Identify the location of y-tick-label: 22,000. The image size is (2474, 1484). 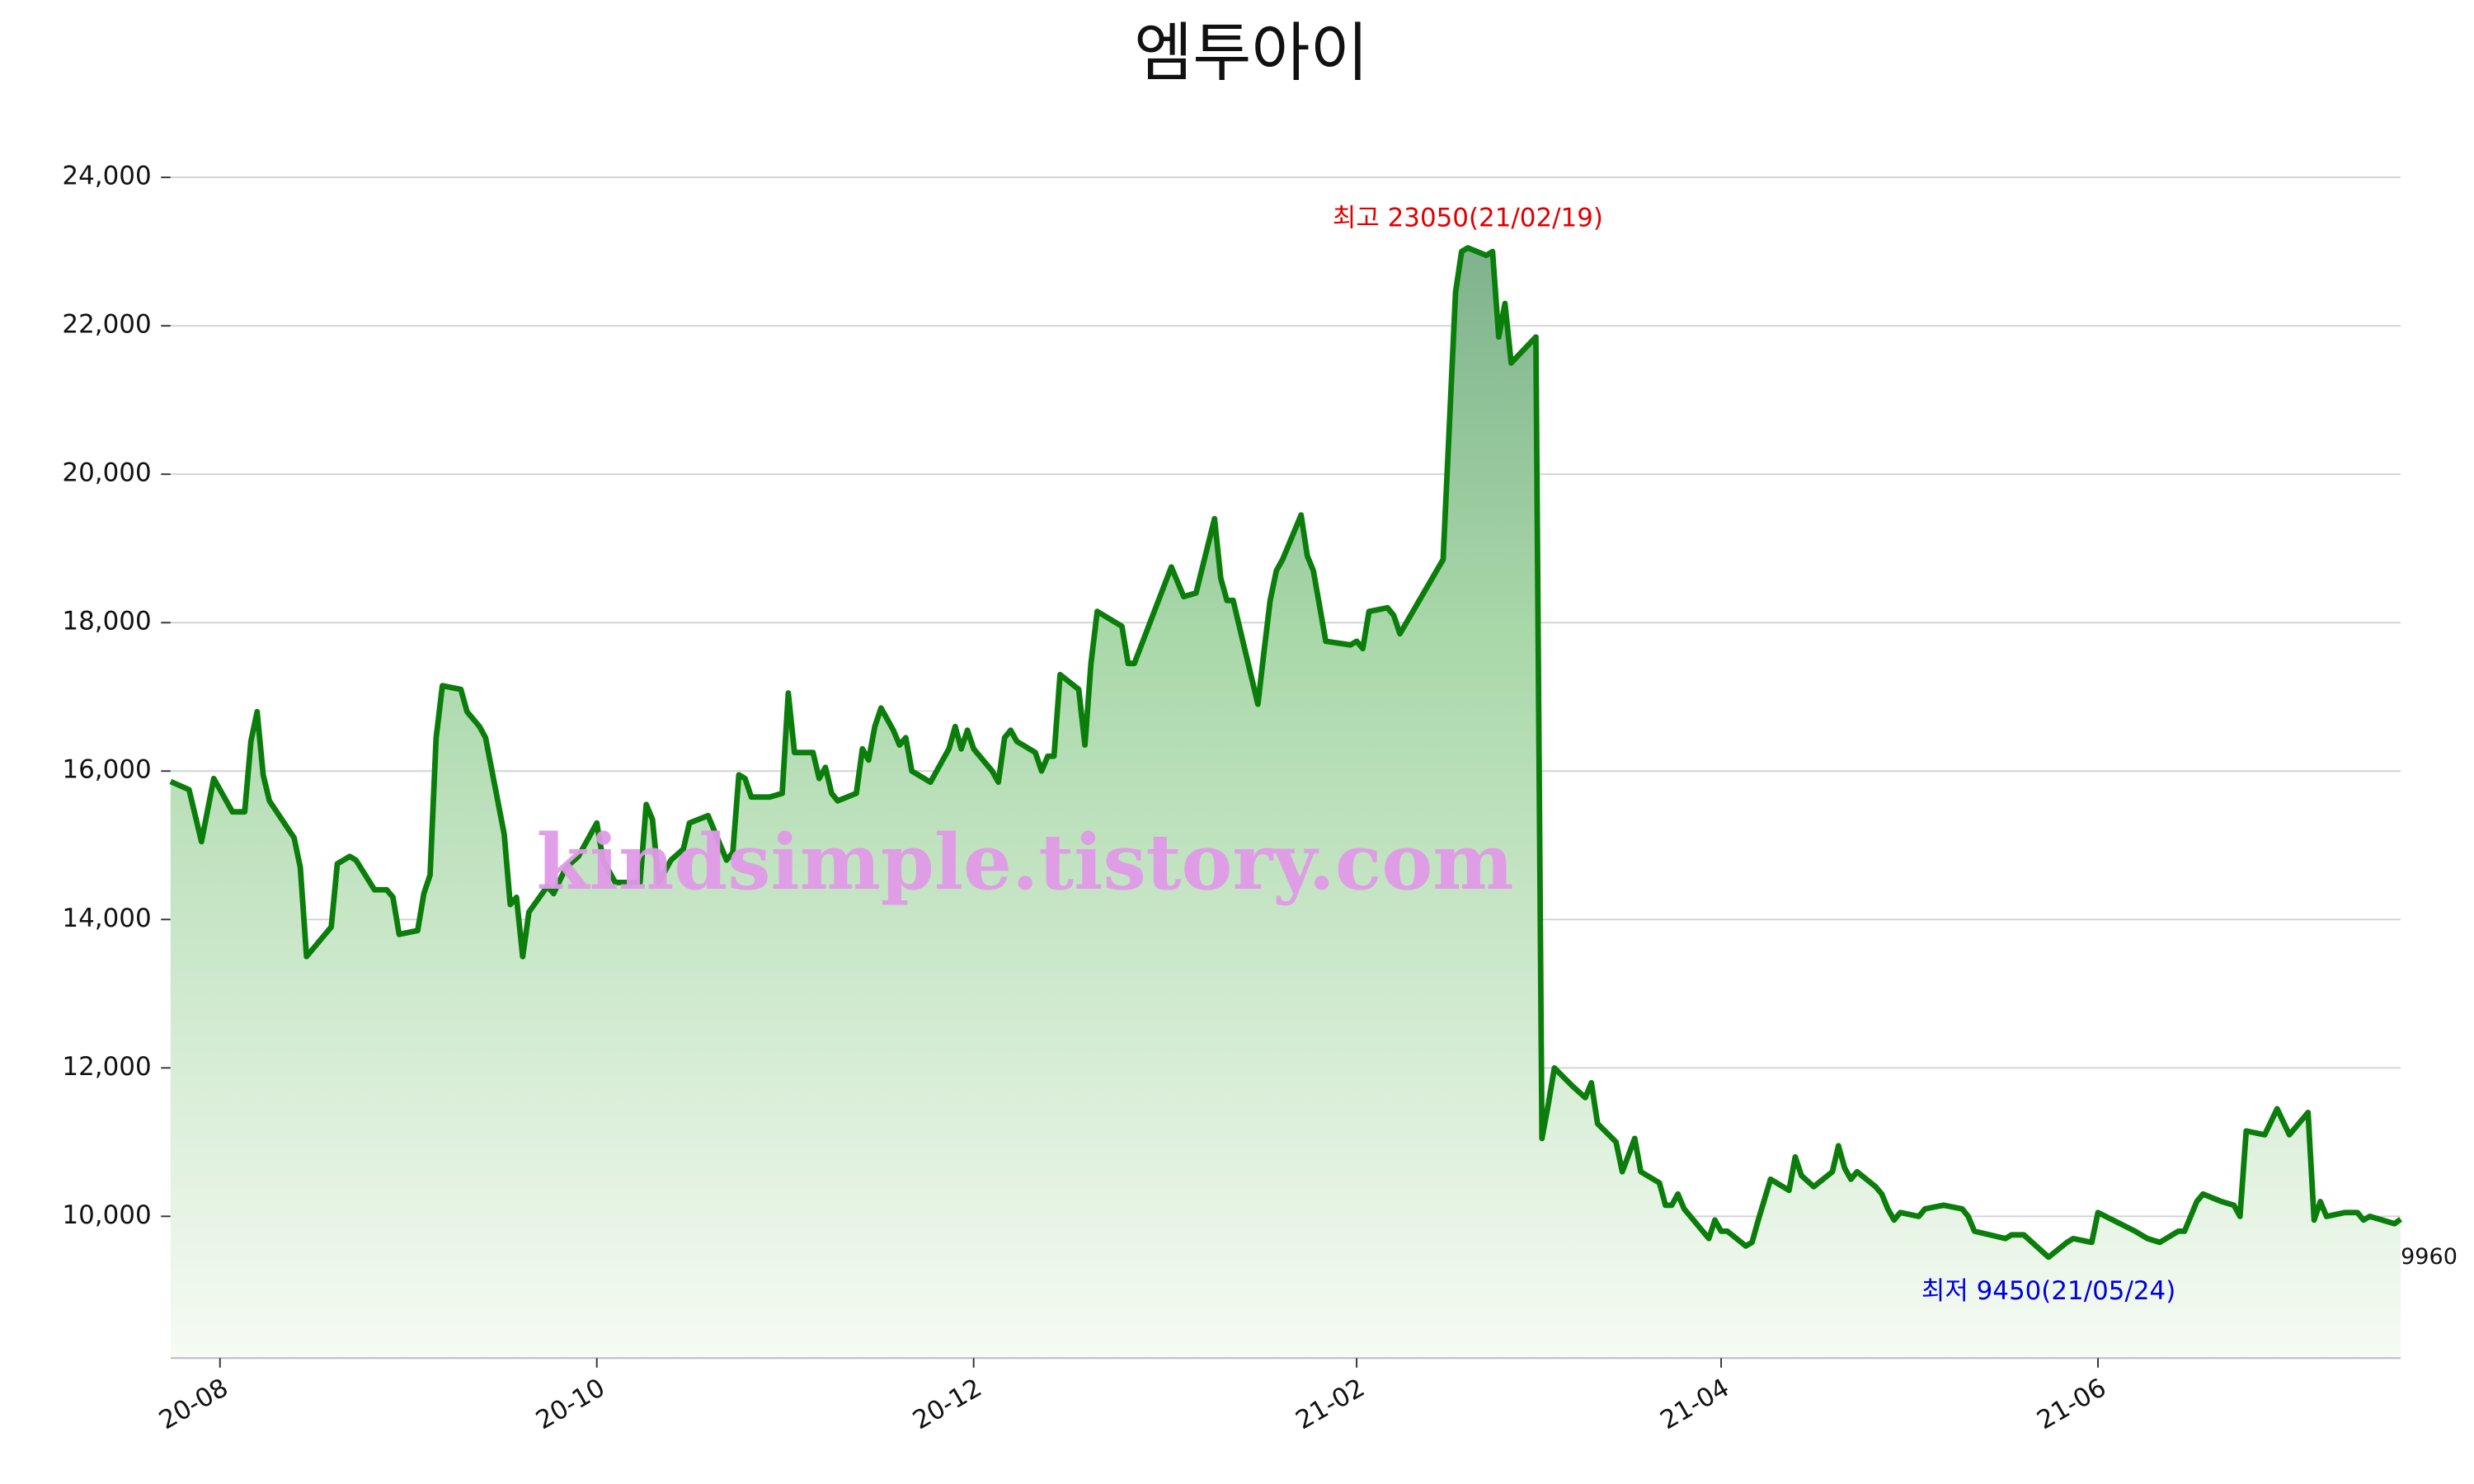
(106, 325).